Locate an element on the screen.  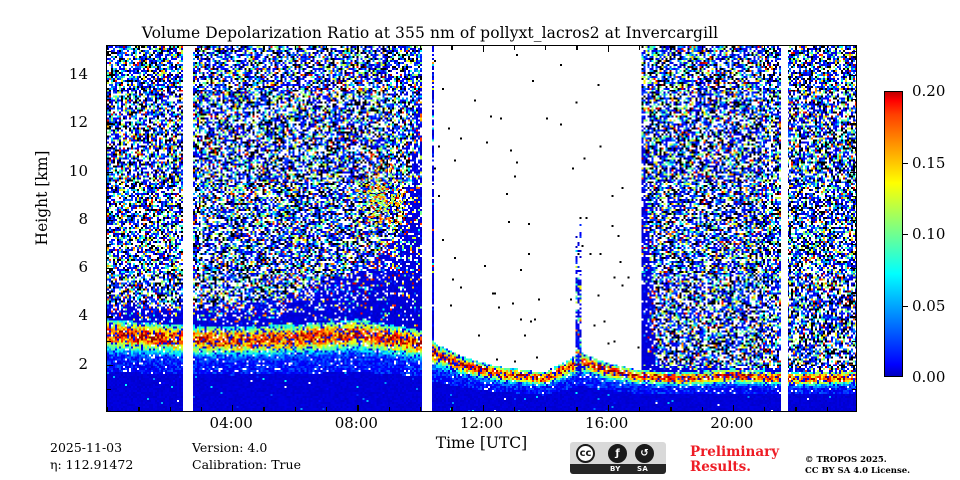
x-tick-labels: 04:00 08:00 12:00 16:00 20:00 is located at coordinates (481, 424).